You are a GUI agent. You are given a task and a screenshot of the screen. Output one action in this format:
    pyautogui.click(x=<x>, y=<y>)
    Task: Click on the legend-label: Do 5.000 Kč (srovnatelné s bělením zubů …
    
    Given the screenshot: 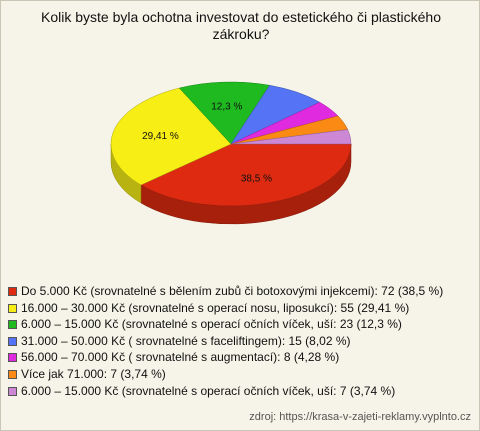 What is the action you would take?
    pyautogui.click(x=232, y=291)
    